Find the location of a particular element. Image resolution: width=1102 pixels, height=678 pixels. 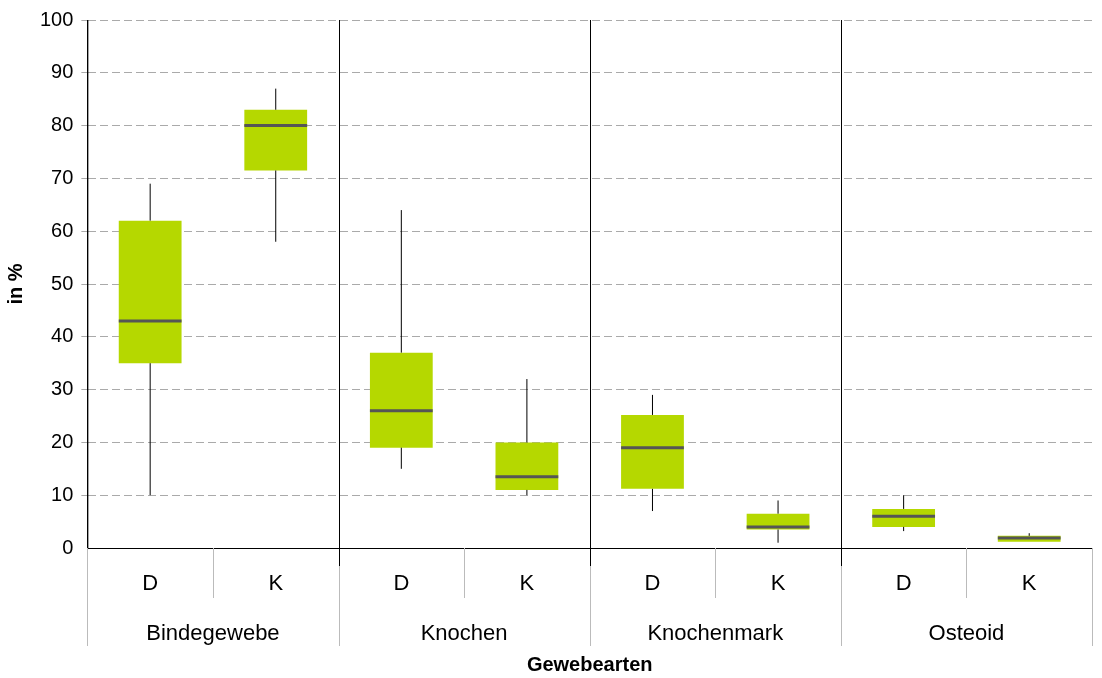

y-tick-label: 90 is located at coordinates (62, 71).